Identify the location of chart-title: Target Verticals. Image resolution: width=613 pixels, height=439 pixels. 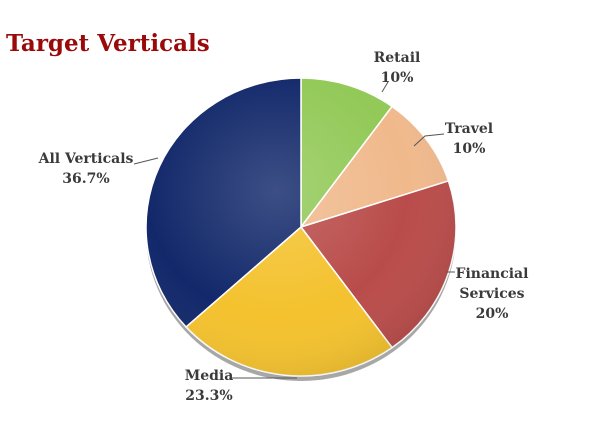
(108, 43).